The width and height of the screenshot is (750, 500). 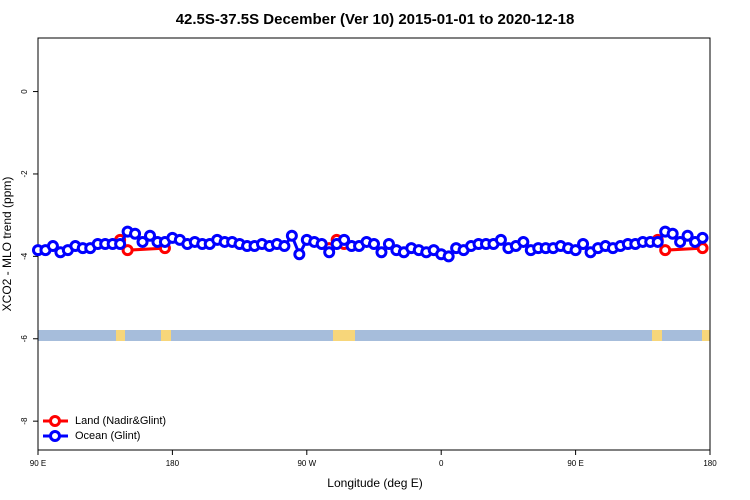 What do you see at coordinates (24, 91) in the screenshot?
I see `y-tick-label: 0` at bounding box center [24, 91].